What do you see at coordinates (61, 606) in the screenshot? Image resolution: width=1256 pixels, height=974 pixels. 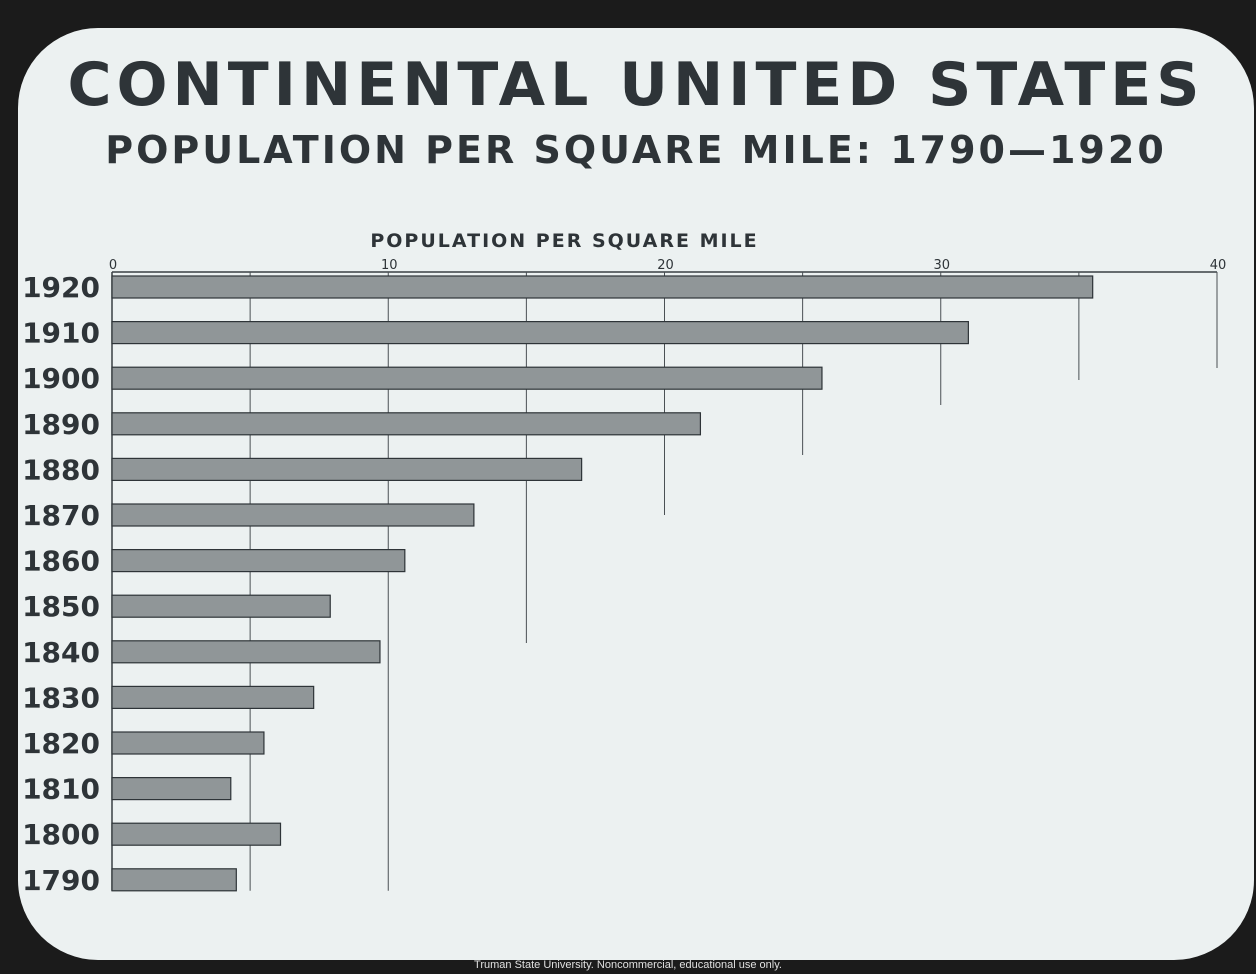 I see `category-label: 1850` at bounding box center [61, 606].